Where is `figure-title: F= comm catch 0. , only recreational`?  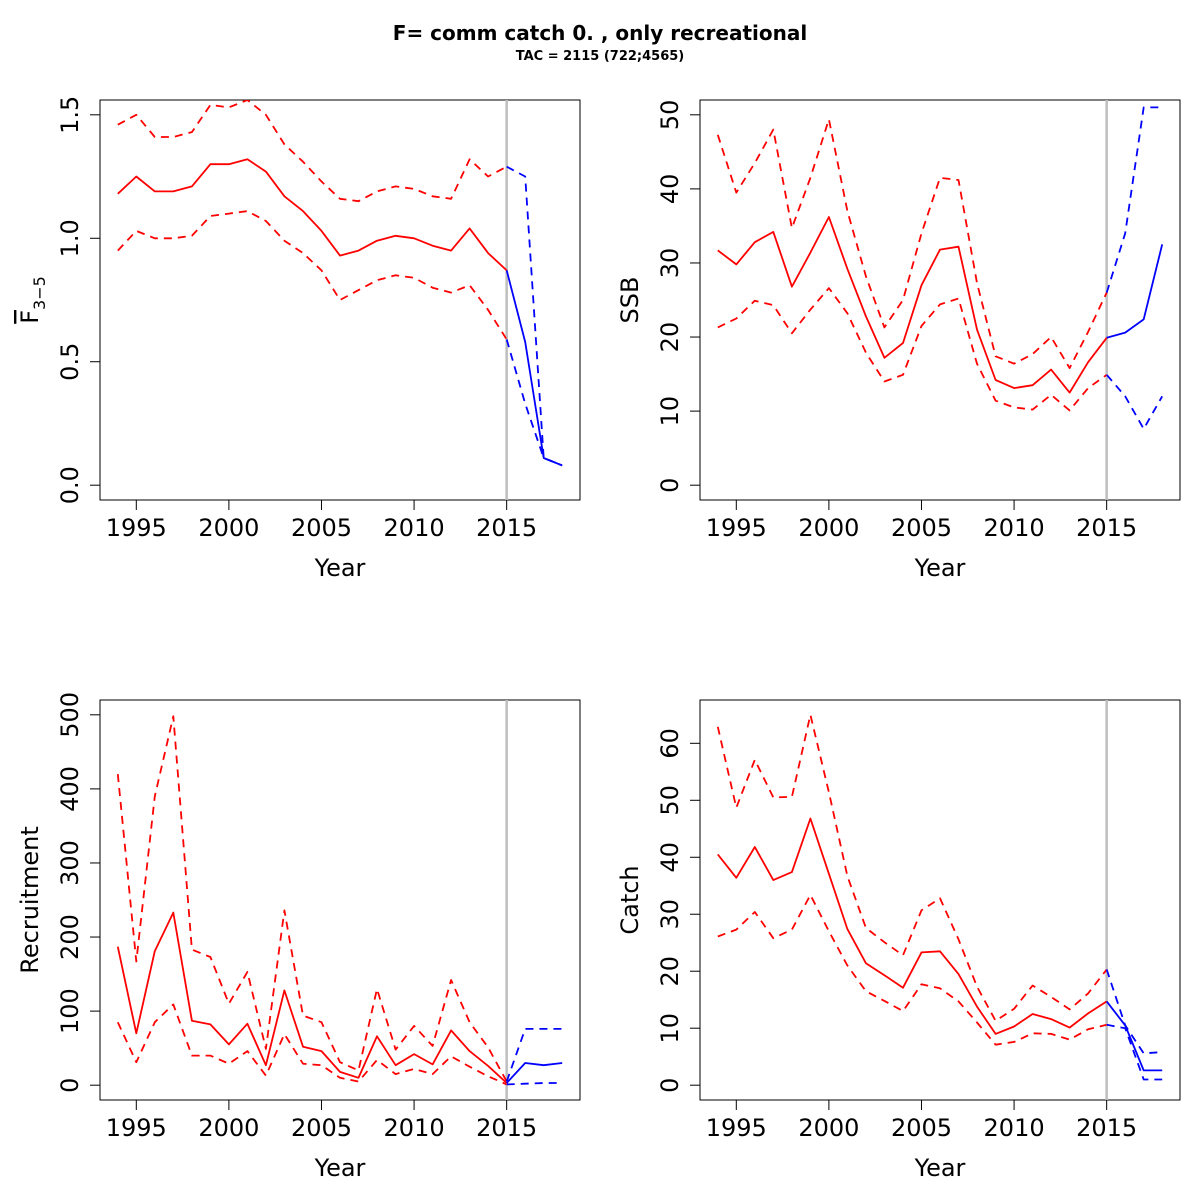
figure-title: F= comm catch 0. , only recreational is located at coordinates (600, 33).